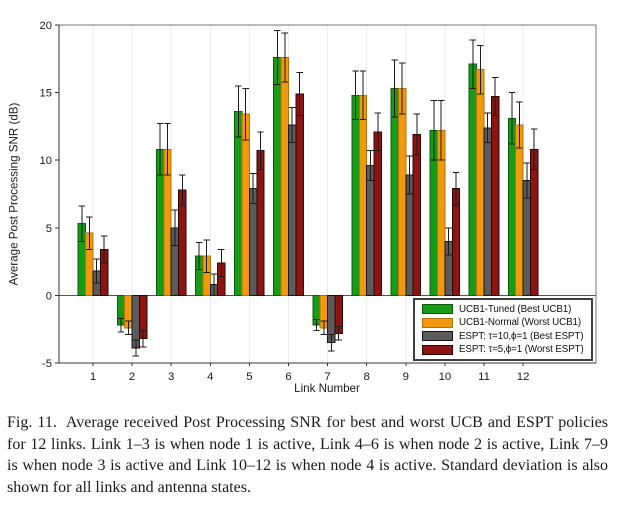 Image resolution: width=617 pixels, height=526 pixels. What do you see at coordinates (210, 377) in the screenshot?
I see `x-tick-label-4: 4` at bounding box center [210, 377].